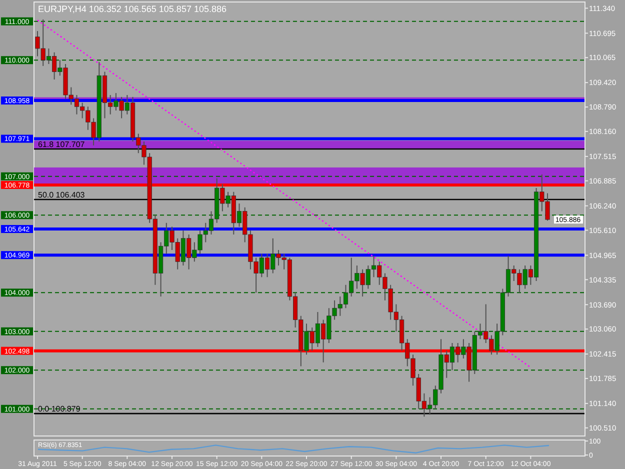 This screenshot has width=625, height=469. What do you see at coordinates (132, 9) in the screenshot?
I see `chart-title: EURJPY,H4 106.352 106.565 105.857 105.886` at bounding box center [132, 9].